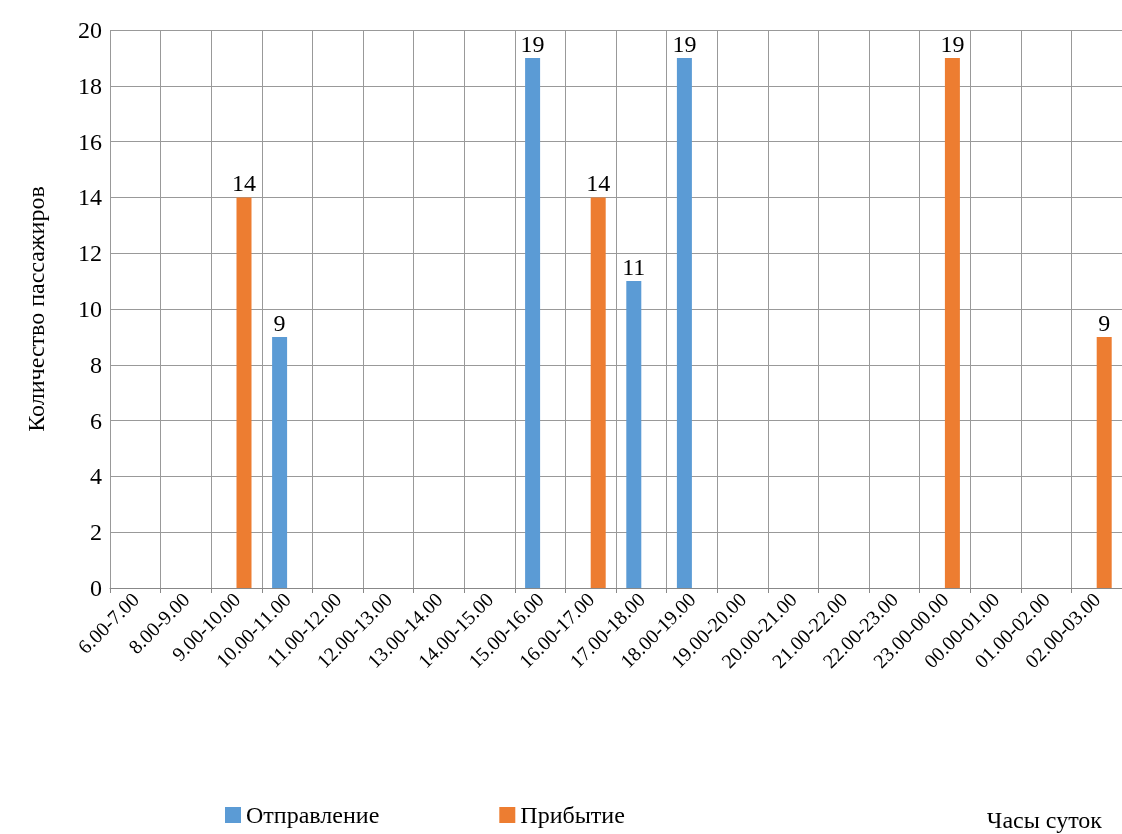  What do you see at coordinates (313, 815) in the screenshot?
I see `legend-label: Отправление` at bounding box center [313, 815].